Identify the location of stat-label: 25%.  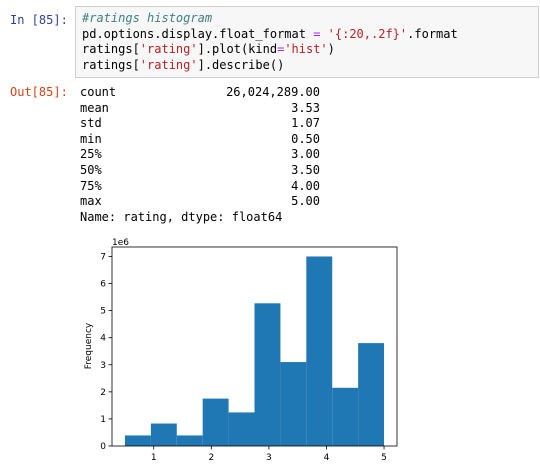
(91, 154).